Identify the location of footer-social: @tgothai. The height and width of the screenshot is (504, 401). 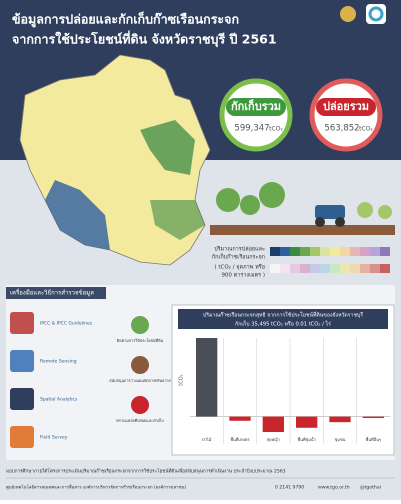
(370, 488).